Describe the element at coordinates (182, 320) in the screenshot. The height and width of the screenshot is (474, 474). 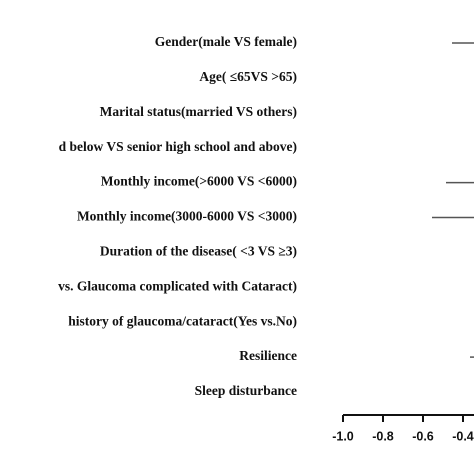
I see `row-label: history of glaucoma/cataract(Yes vs.No)` at that location.